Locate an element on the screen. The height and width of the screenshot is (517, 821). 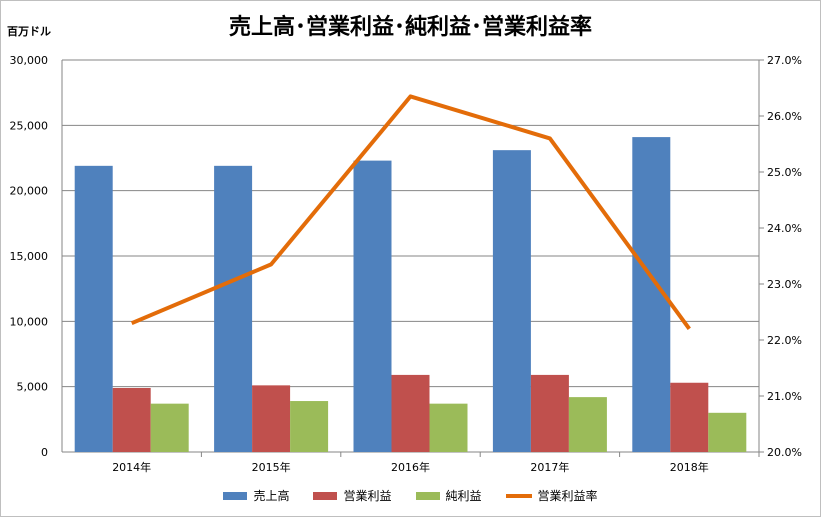
y-left-tick-label: 10,000 is located at coordinates (29, 321).